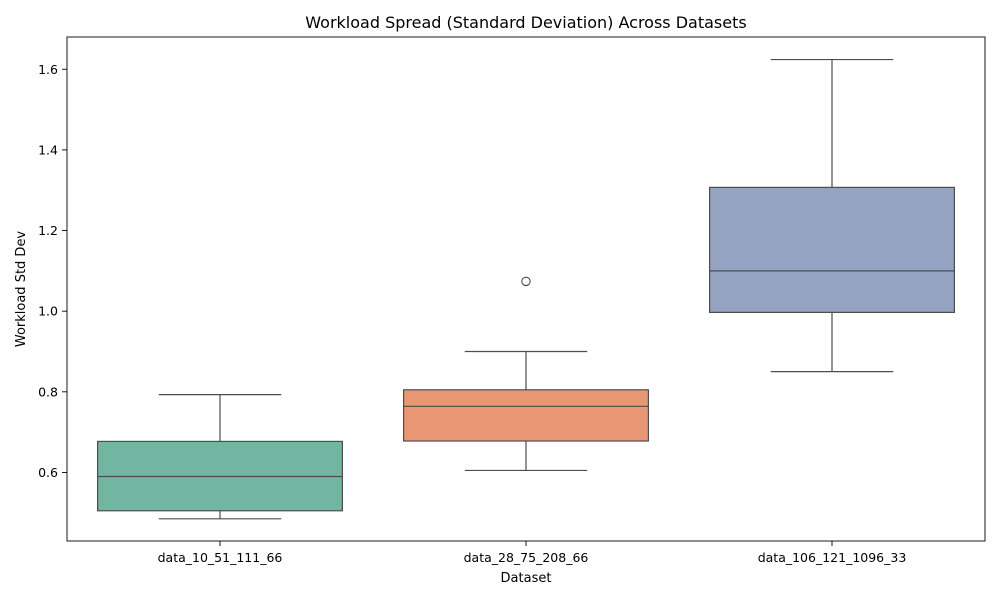 This screenshot has height=600, width=1000. I want to click on y-tick-label: 0.8, so click(48, 391).